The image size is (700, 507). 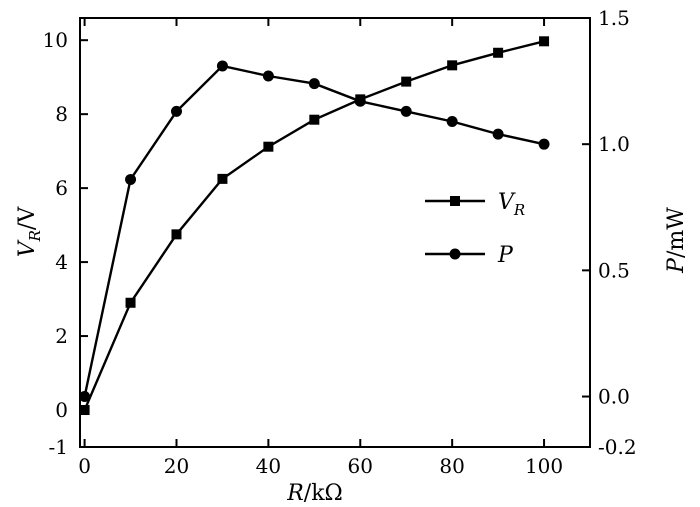 I want to click on x-tick-label: 100, so click(x=544, y=466).